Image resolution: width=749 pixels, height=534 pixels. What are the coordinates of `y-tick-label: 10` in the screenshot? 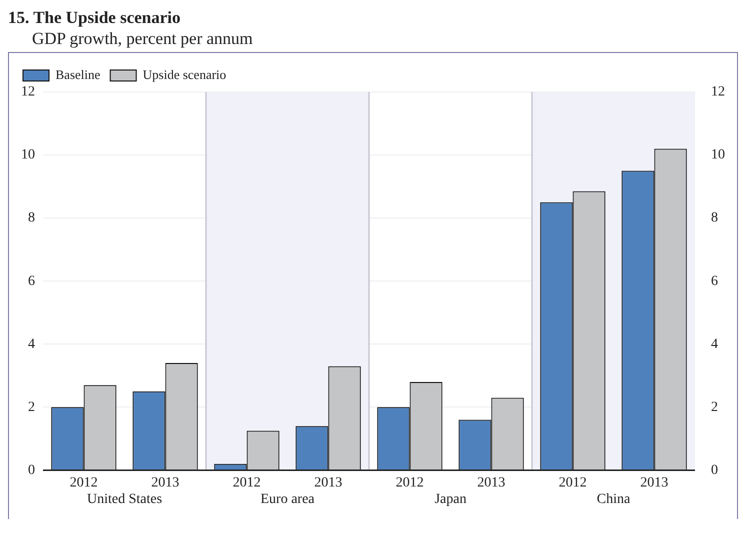 It's located at (28, 155).